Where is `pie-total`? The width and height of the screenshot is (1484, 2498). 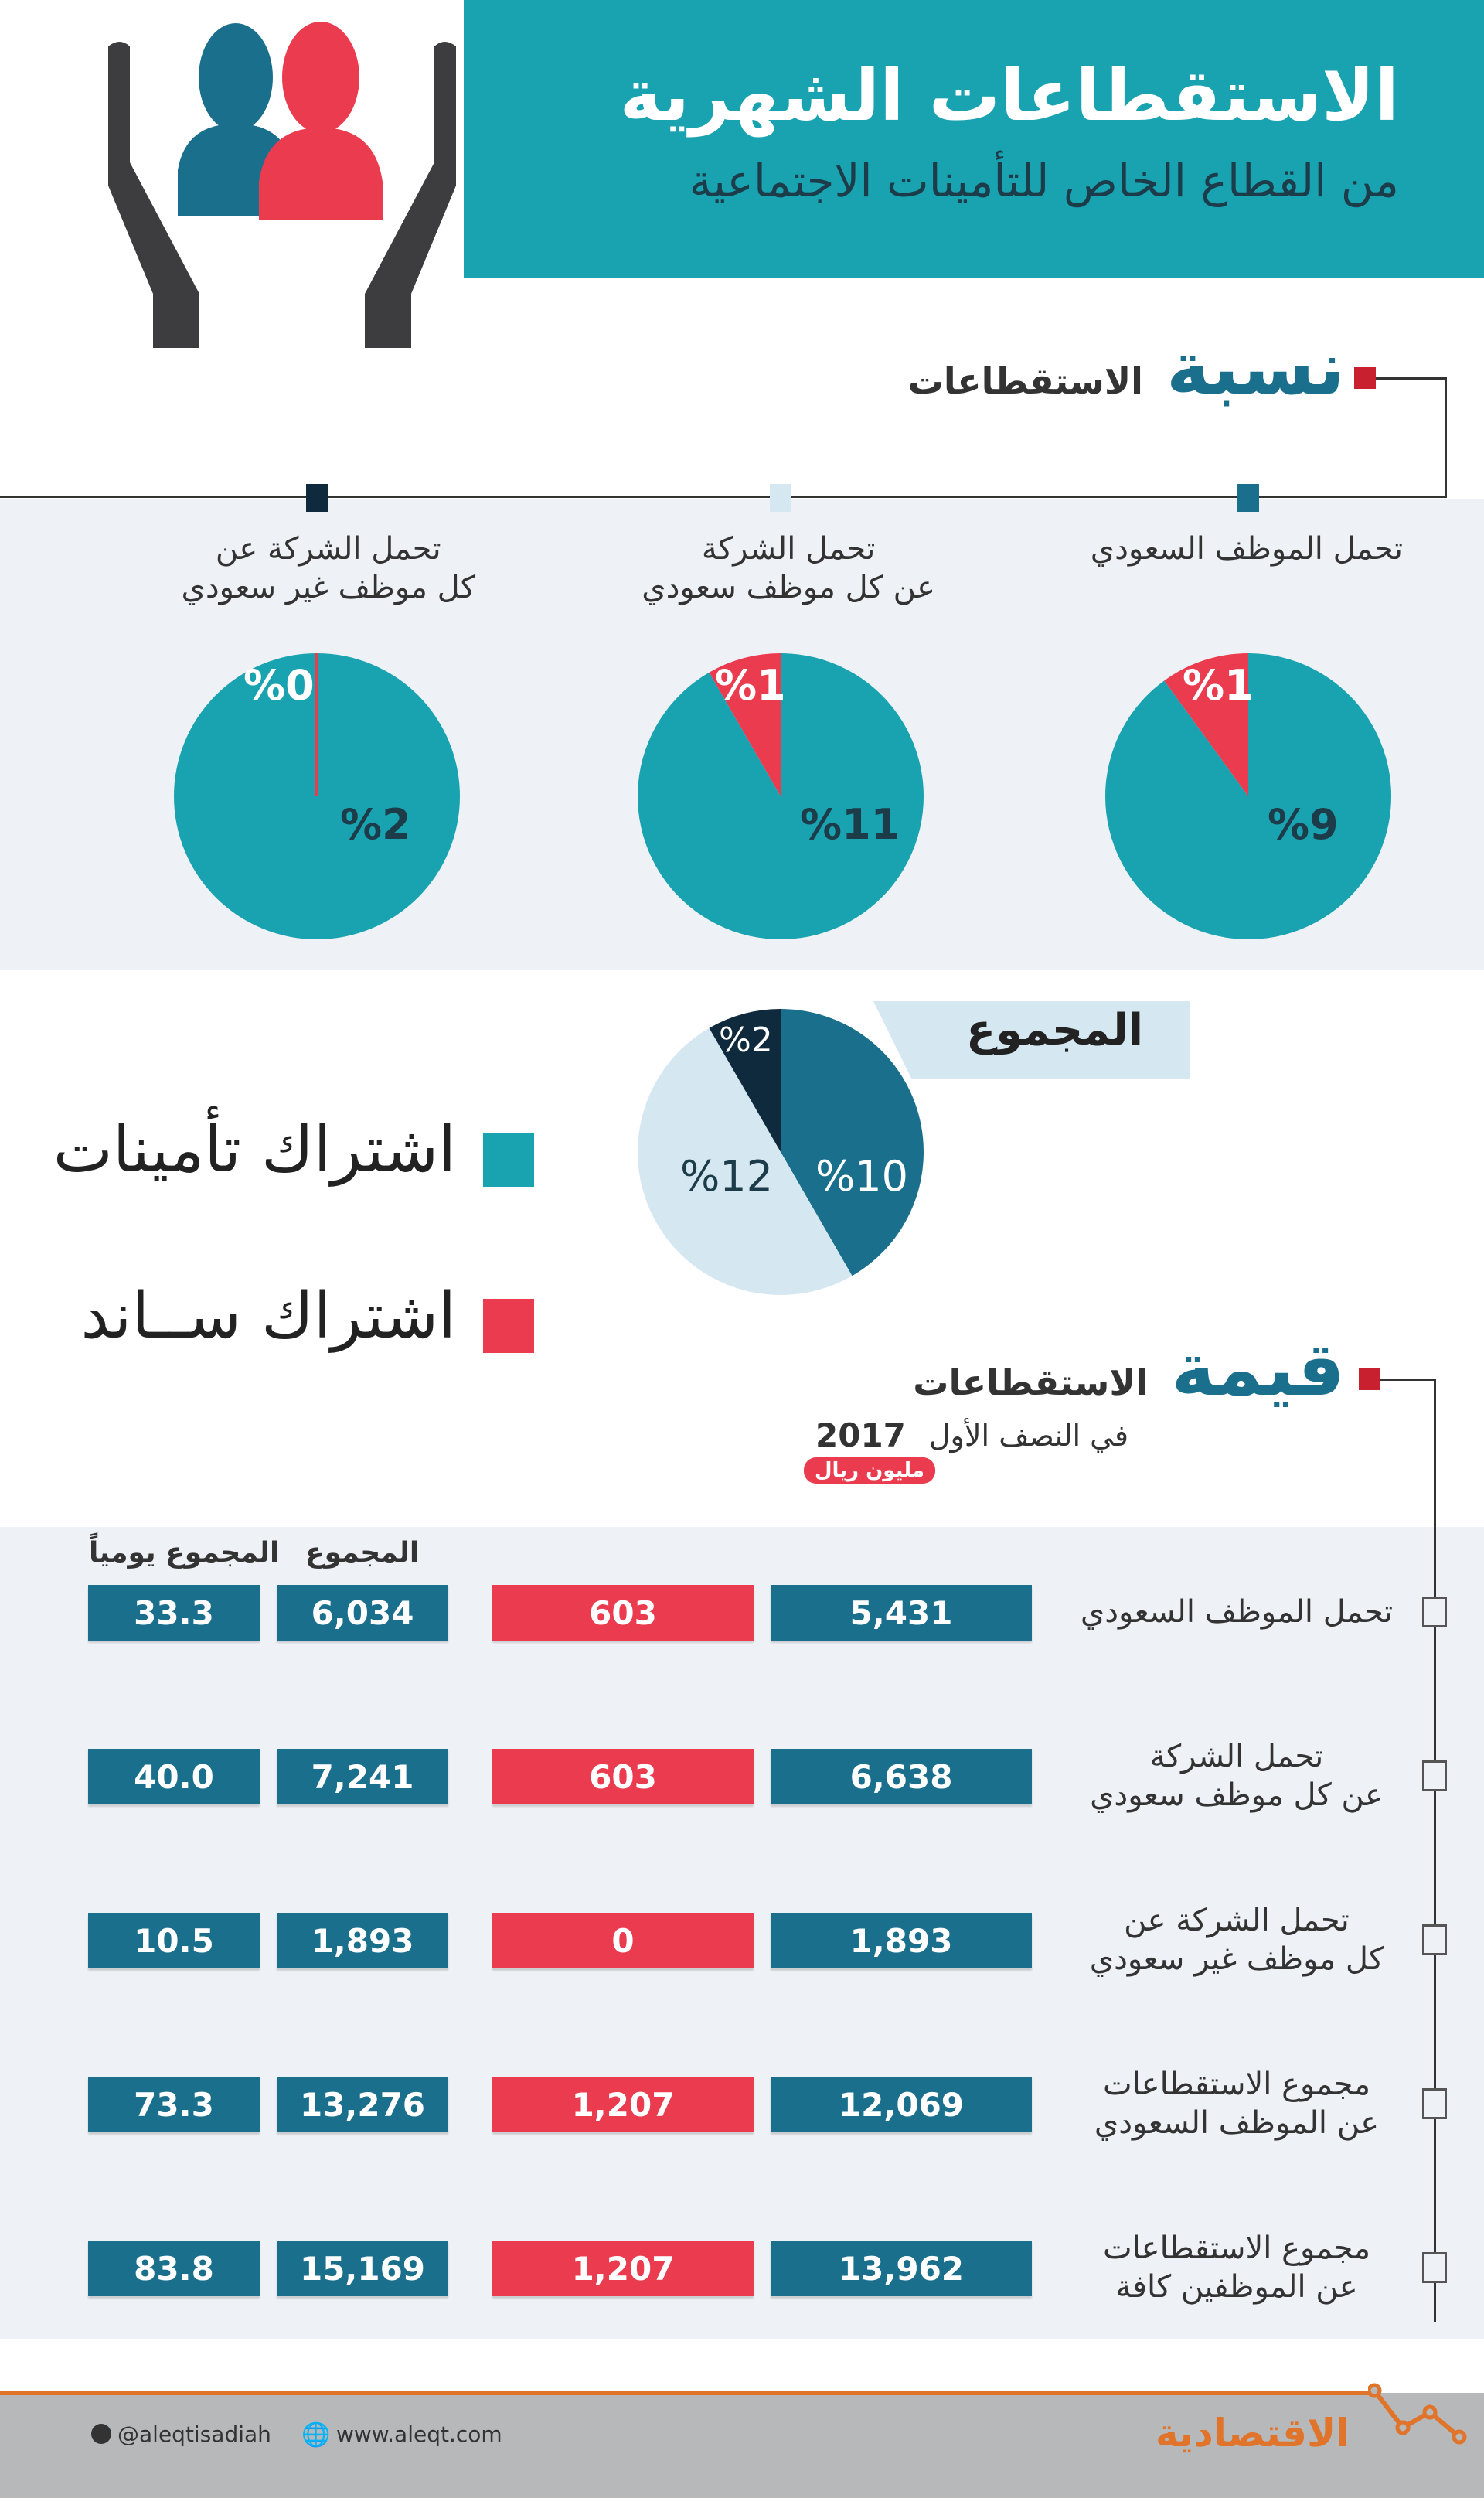
pie-total is located at coordinates (781, 1152).